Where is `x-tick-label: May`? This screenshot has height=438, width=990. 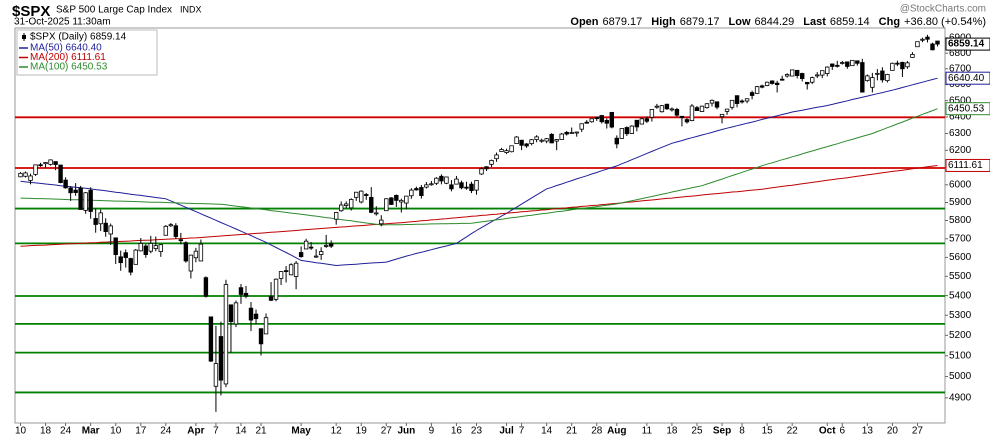
x-tick-label: May is located at coordinates (301, 431).